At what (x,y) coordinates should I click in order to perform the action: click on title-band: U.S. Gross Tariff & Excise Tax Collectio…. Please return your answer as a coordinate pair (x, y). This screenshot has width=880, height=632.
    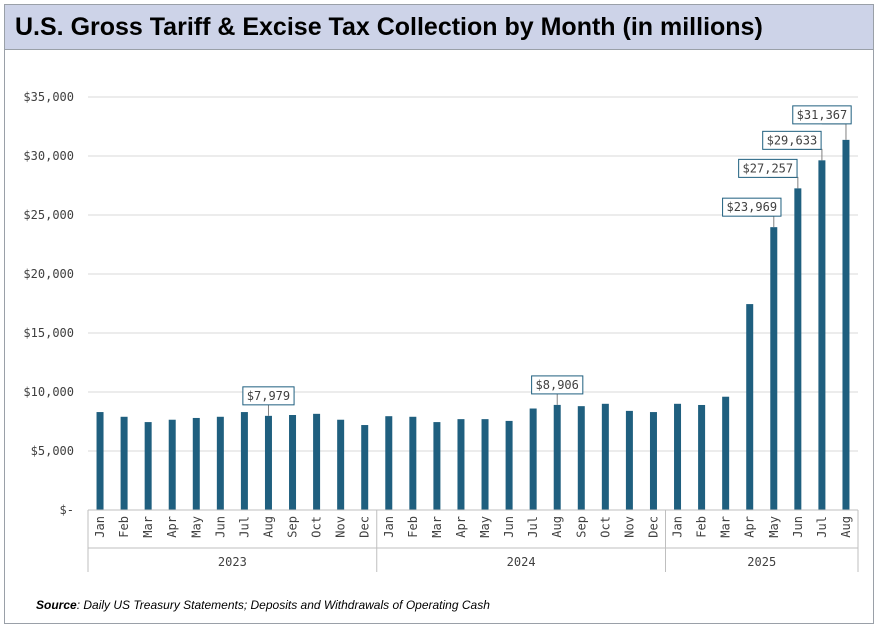
    Looking at the image, I should click on (439, 27).